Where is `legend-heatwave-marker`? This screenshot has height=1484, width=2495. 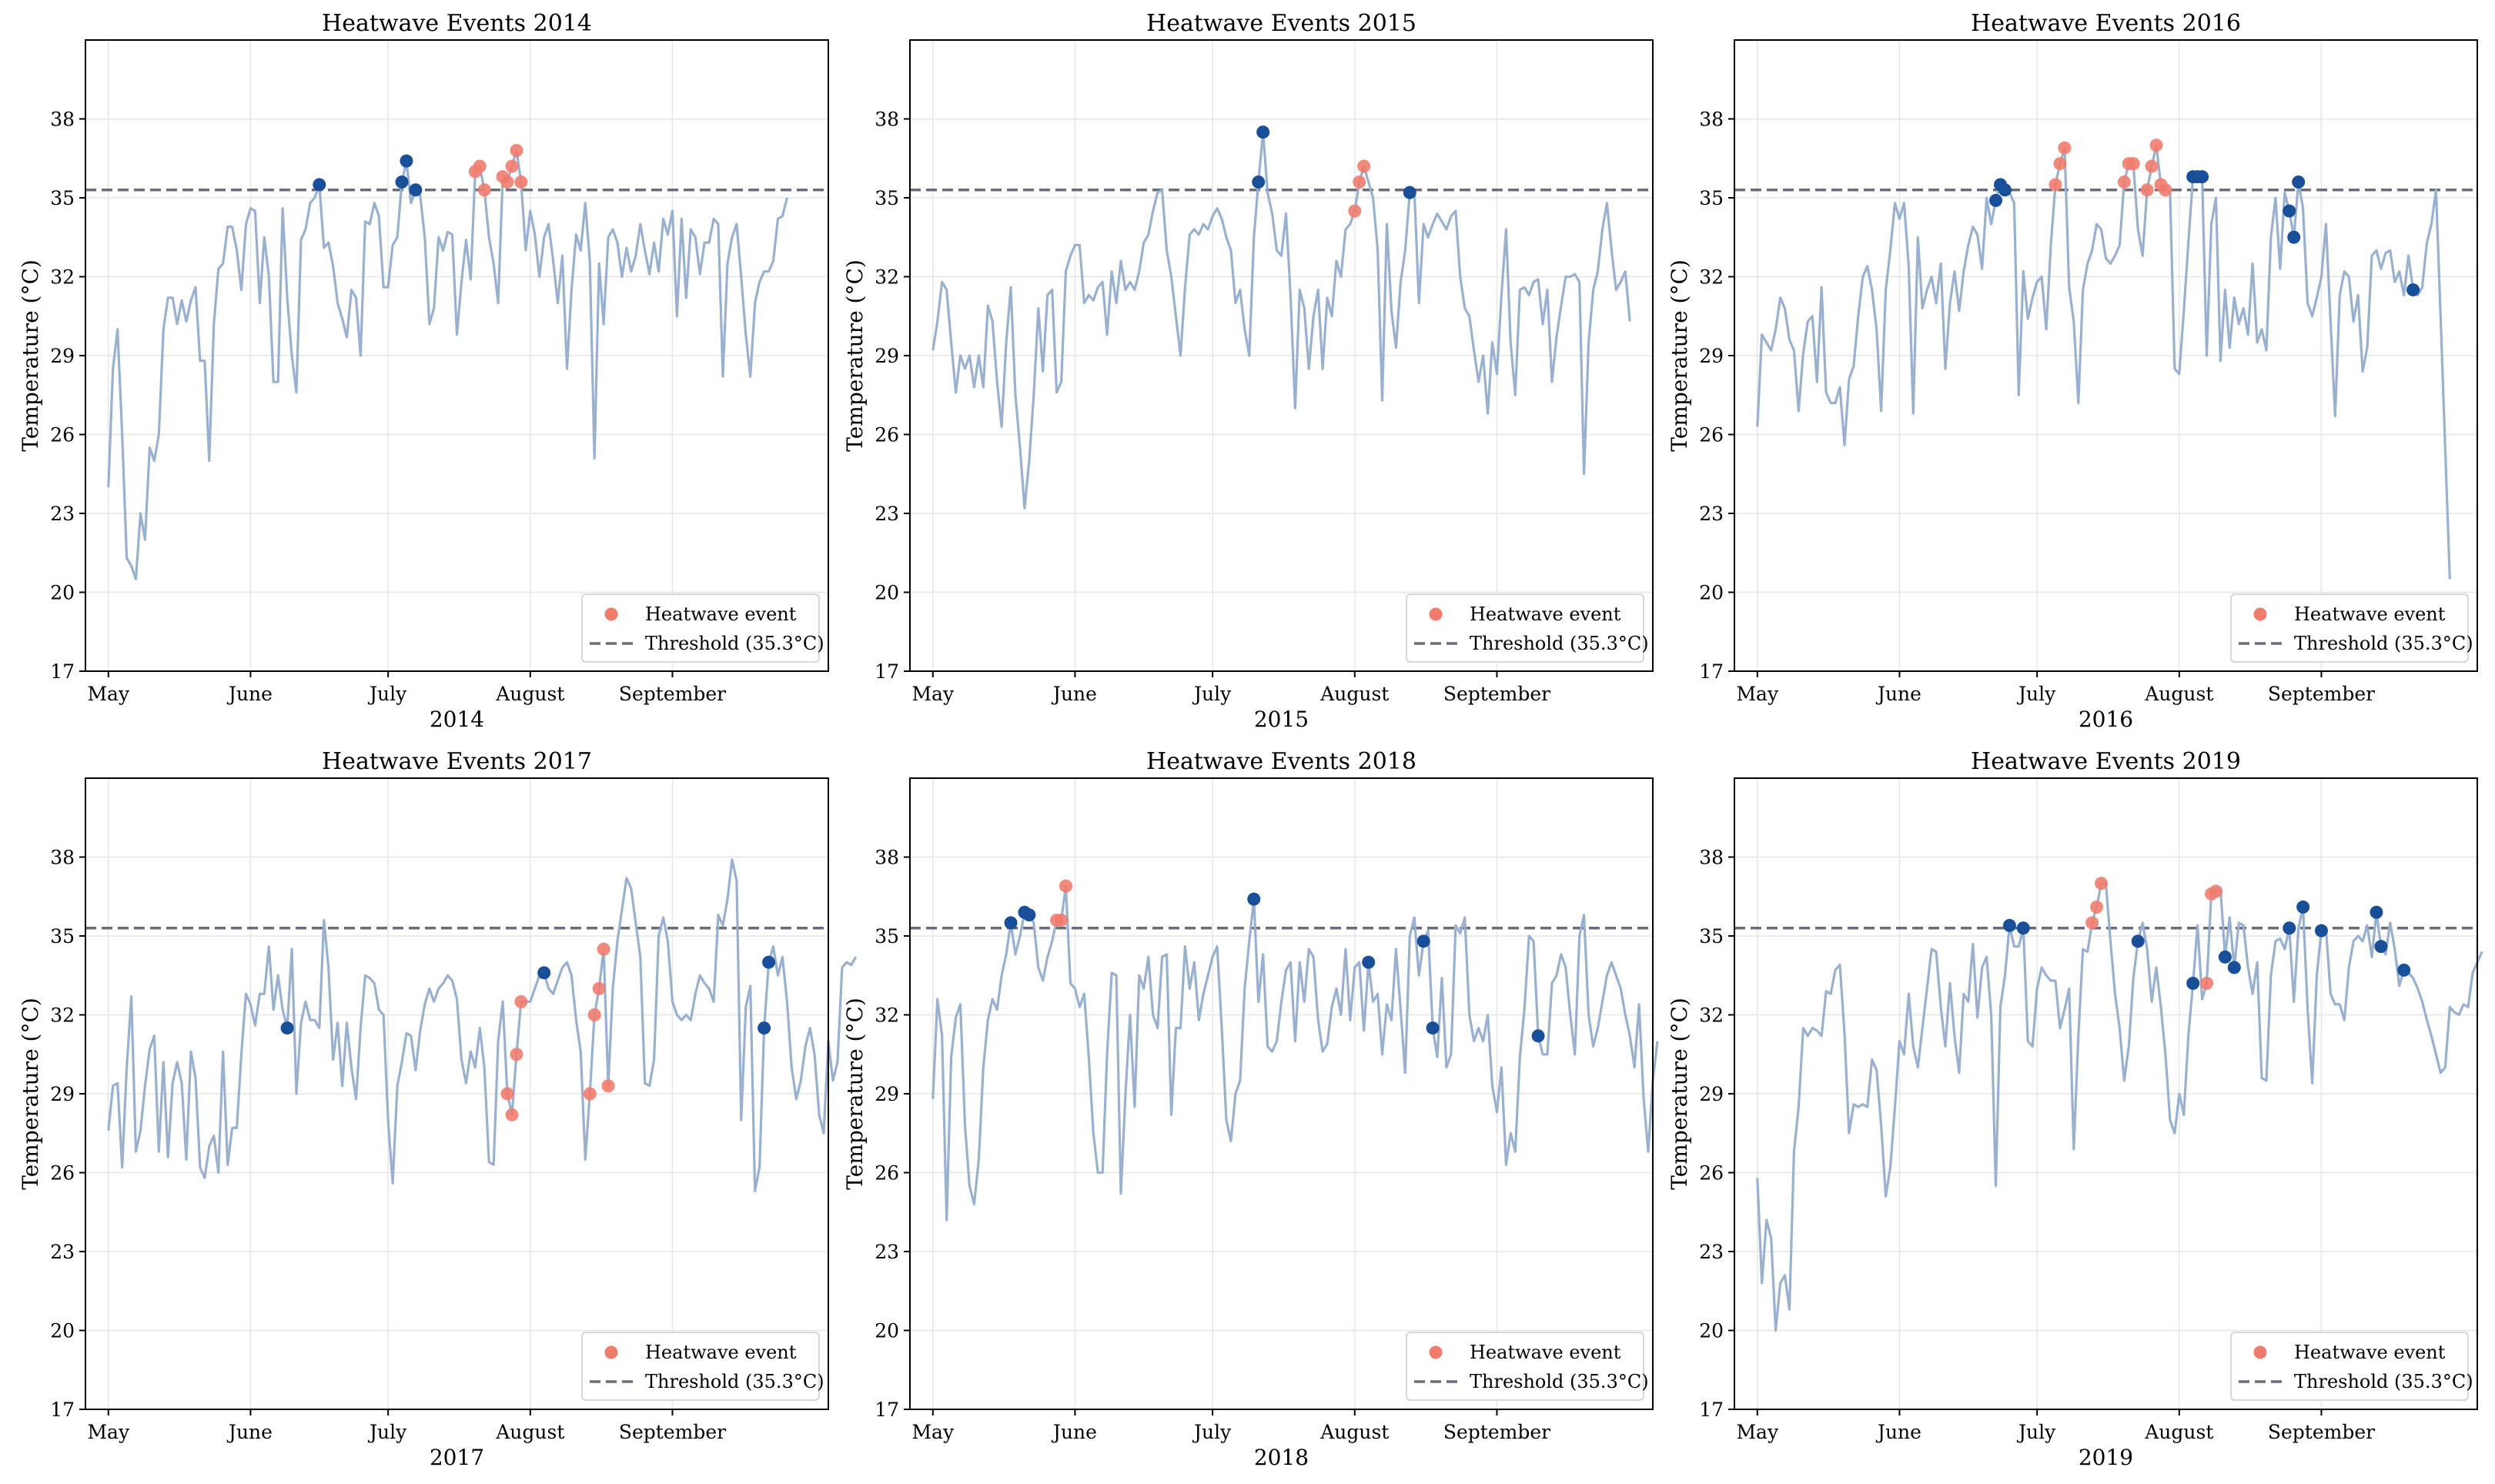
legend-heatwave-marker is located at coordinates (1436, 1352).